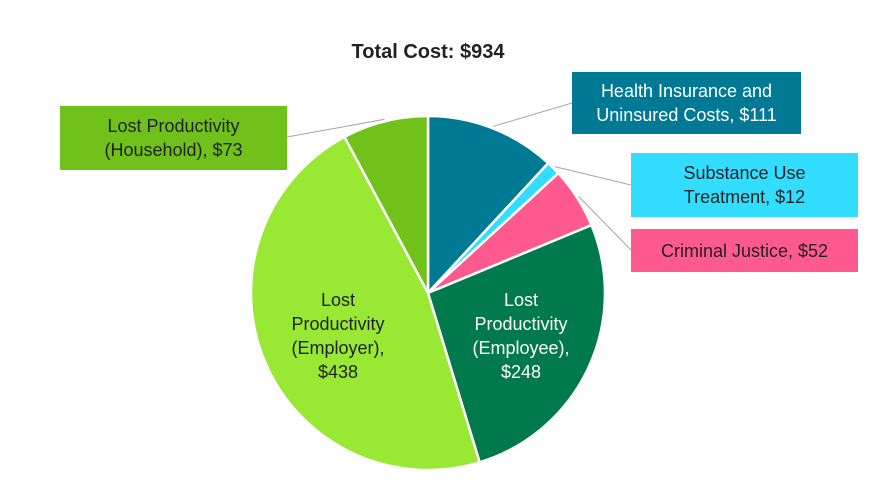 This screenshot has height=493, width=876. Describe the element at coordinates (338, 336) in the screenshot. I see `label-employer: Lost Productivity (Employer), $438` at that location.